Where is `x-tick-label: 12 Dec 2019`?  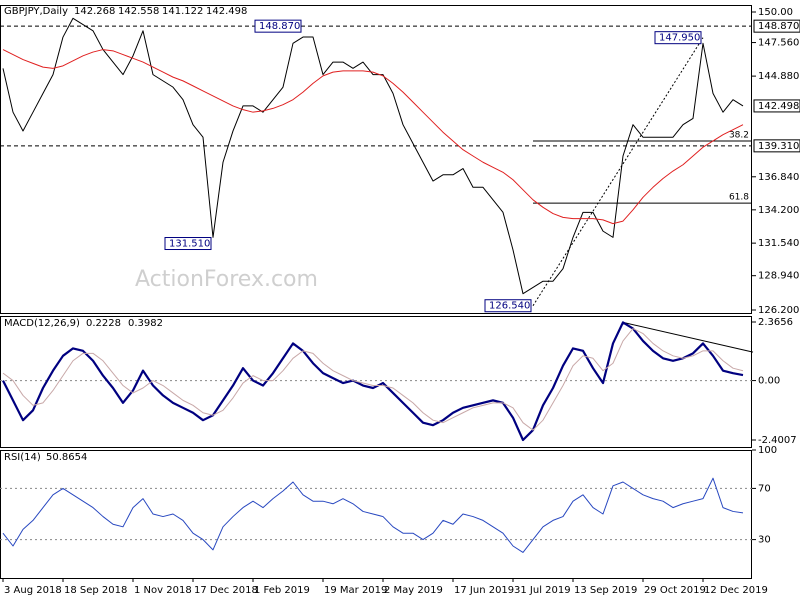
x-tick-label: 12 Dec 2019 is located at coordinates (736, 590).